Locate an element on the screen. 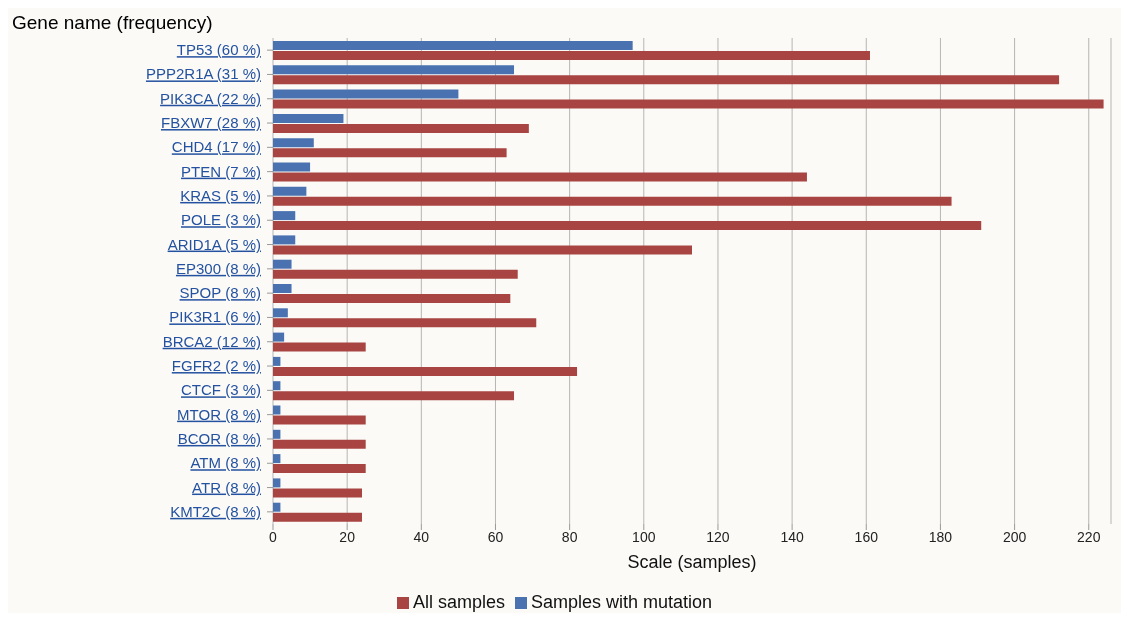 The height and width of the screenshot is (626, 1129). x-tick-label: 180 is located at coordinates (940, 536).